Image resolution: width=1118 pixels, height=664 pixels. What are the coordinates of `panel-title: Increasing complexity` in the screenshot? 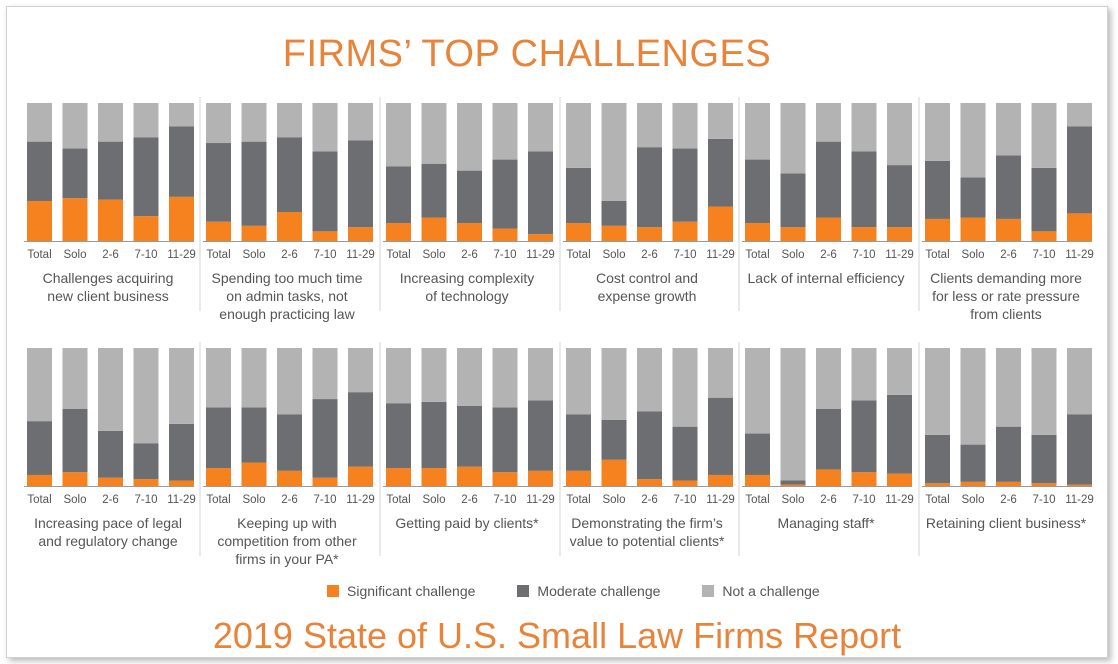 It's located at (467, 278).